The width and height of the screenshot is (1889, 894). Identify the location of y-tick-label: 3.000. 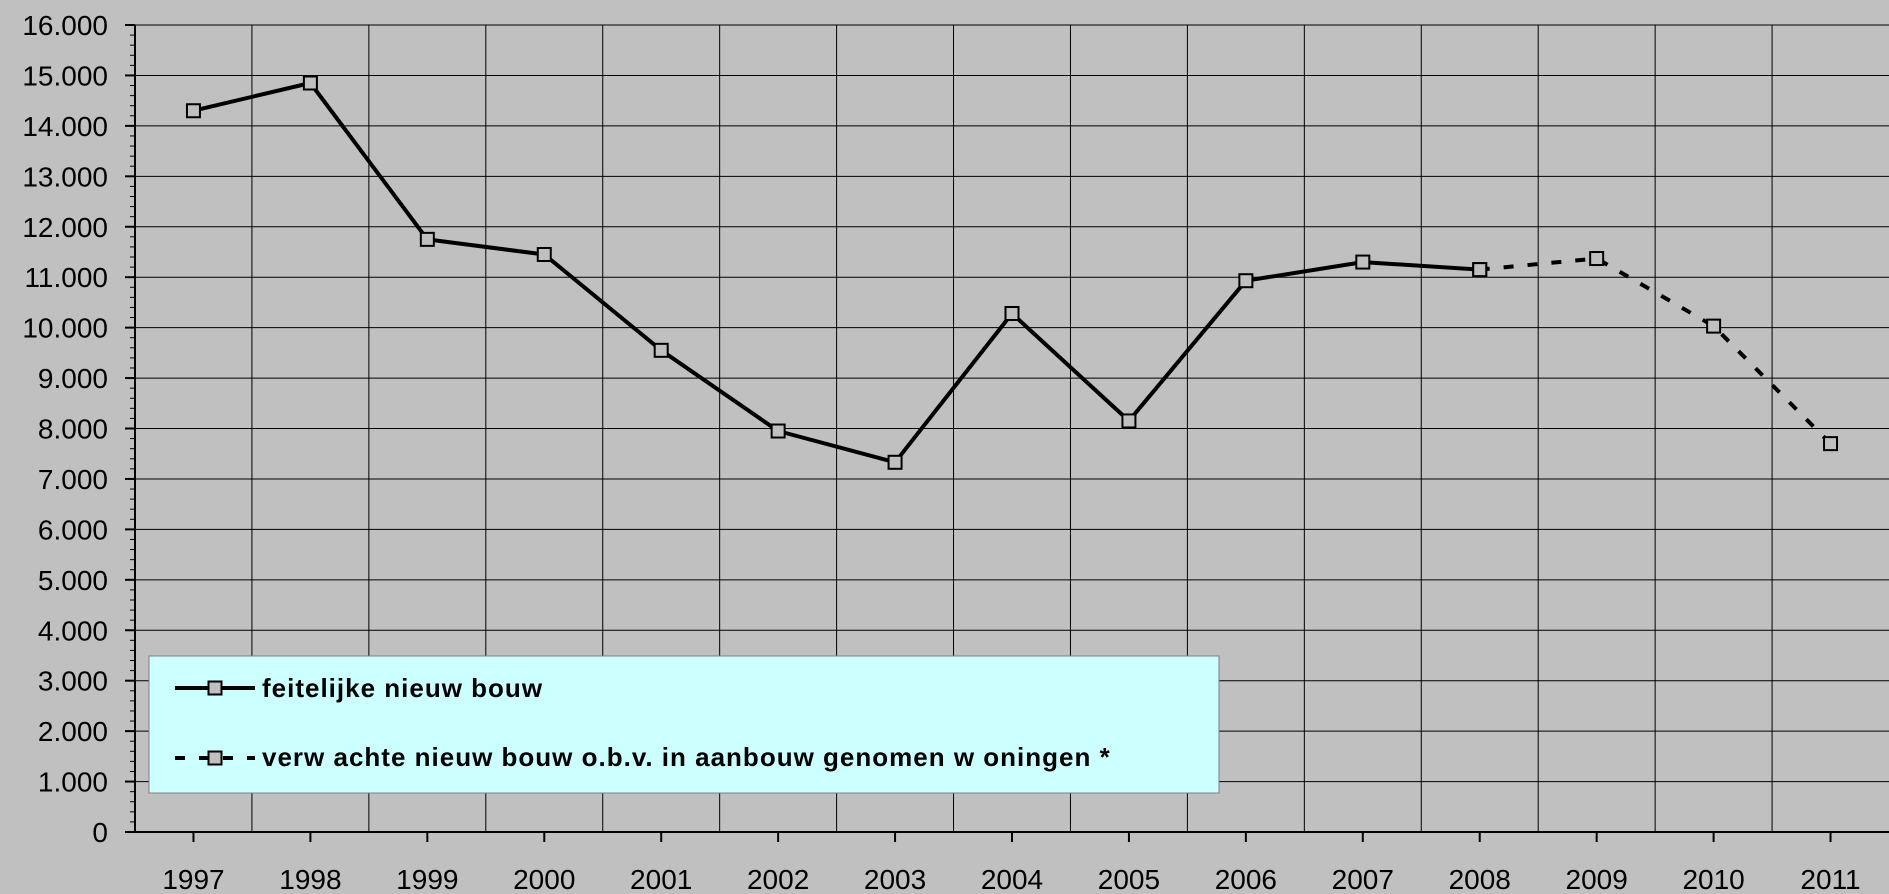
(73, 681).